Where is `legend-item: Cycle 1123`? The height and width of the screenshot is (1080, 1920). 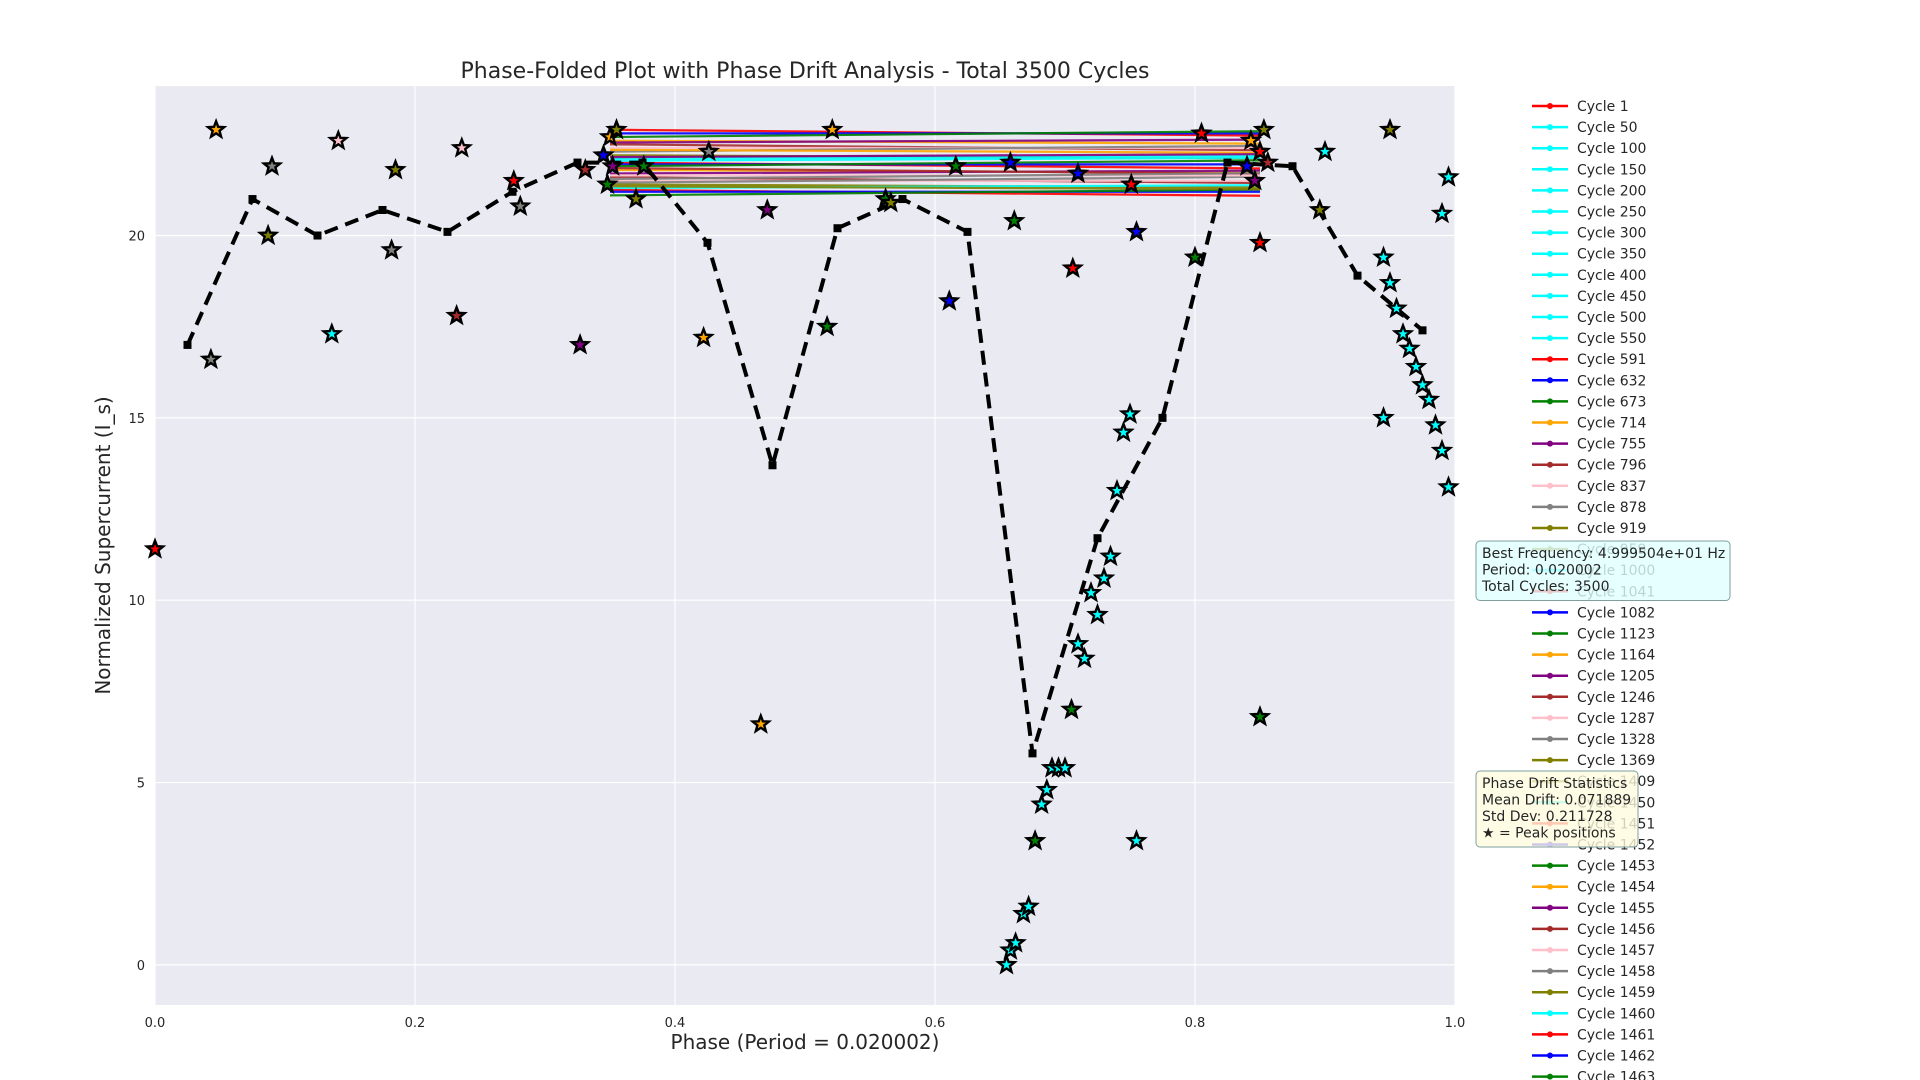
legend-item: Cycle 1123 is located at coordinates (1593, 635).